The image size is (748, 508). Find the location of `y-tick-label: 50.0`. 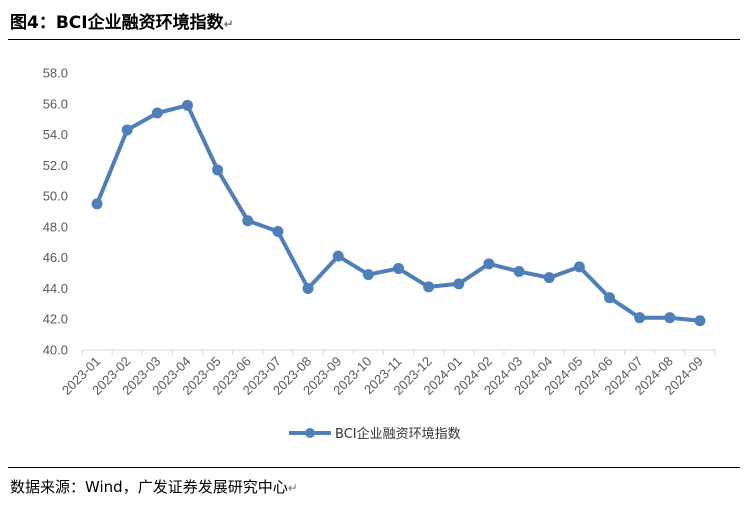

y-tick-label: 50.0 is located at coordinates (55, 196).